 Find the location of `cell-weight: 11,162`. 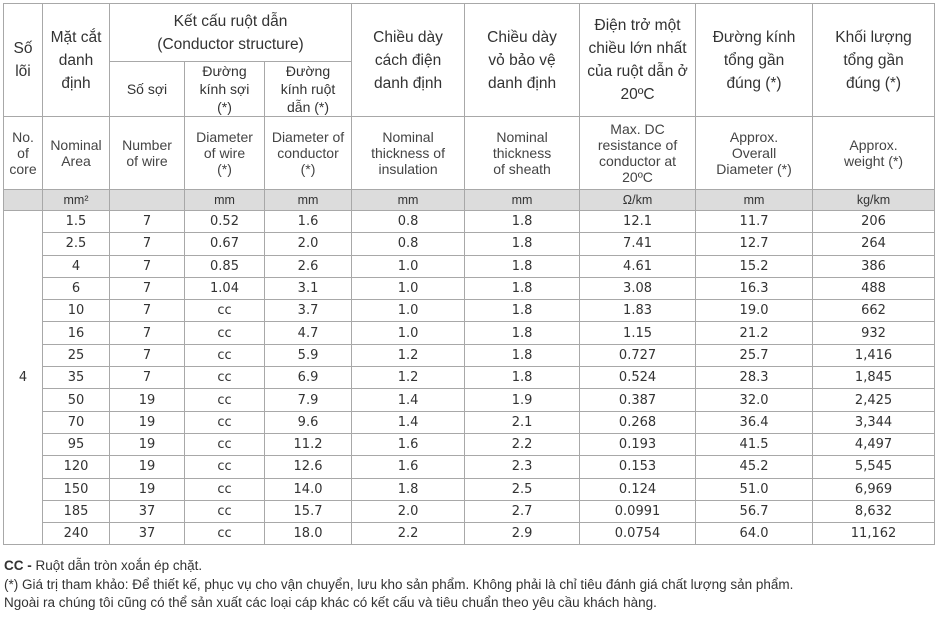

cell-weight: 11,162 is located at coordinates (874, 534).